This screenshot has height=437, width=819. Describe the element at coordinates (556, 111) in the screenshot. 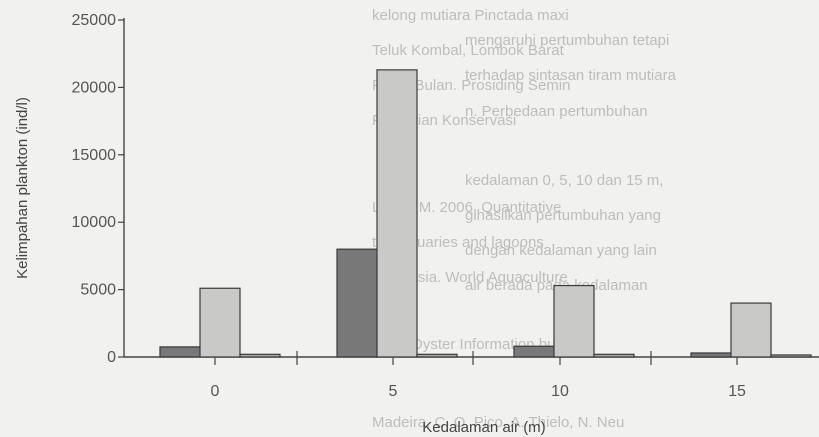

I see `background-text-line: n. Perbedaan pertumbuhan` at that location.